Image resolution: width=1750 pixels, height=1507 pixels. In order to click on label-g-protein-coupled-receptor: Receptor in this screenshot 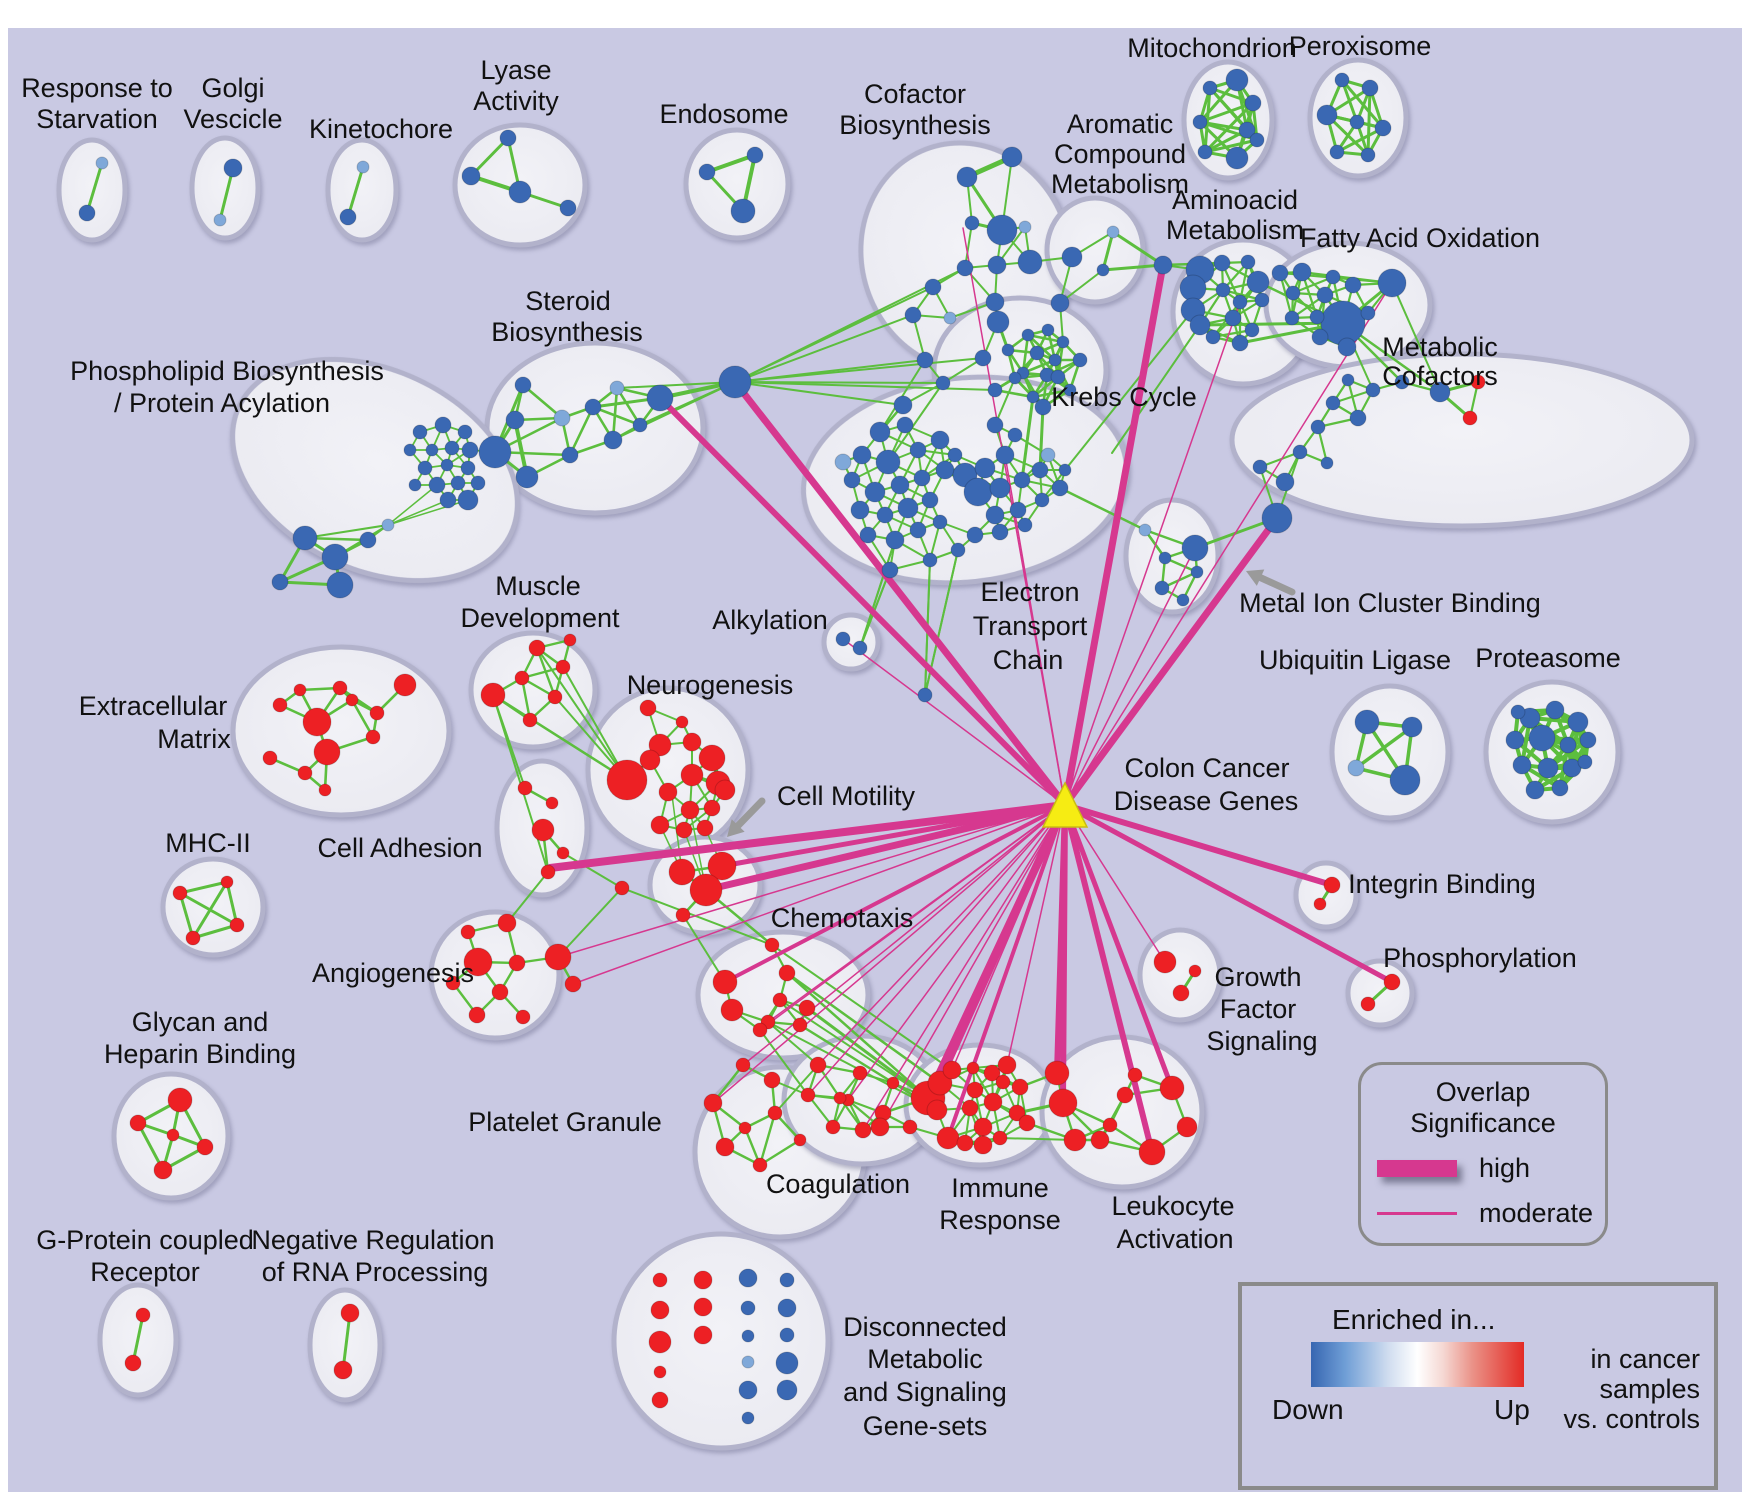, I will do `click(145, 1272)`.